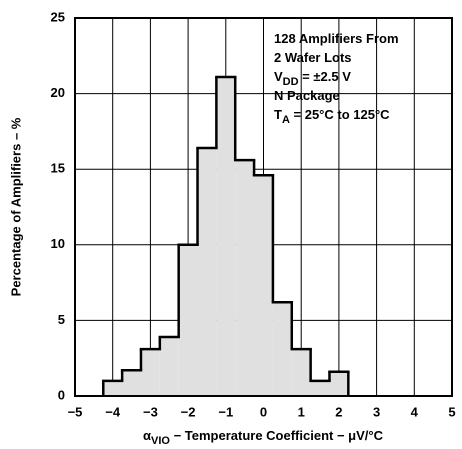 Image resolution: width=462 pixels, height=449 pixels. Describe the element at coordinates (291, 82) in the screenshot. I see `subscript: DD` at that location.